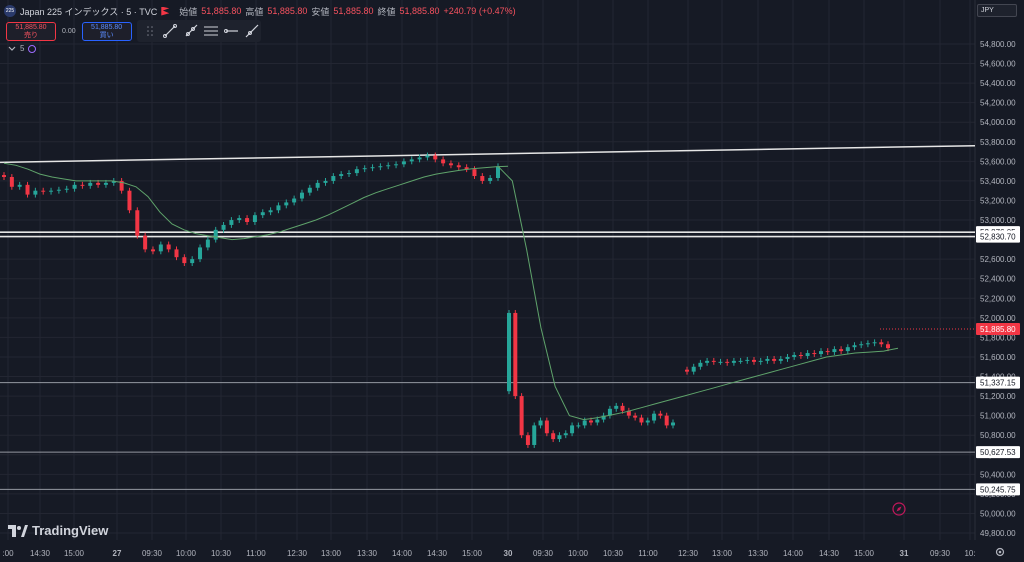  I want to click on price-level-value: 50,245.75, so click(998, 489).